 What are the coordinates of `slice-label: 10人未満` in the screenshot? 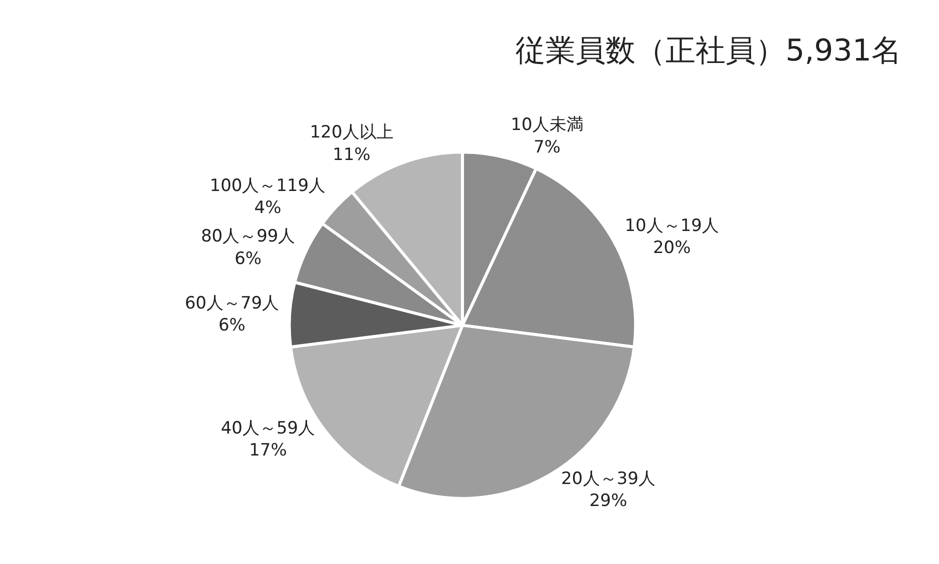 It's located at (547, 125).